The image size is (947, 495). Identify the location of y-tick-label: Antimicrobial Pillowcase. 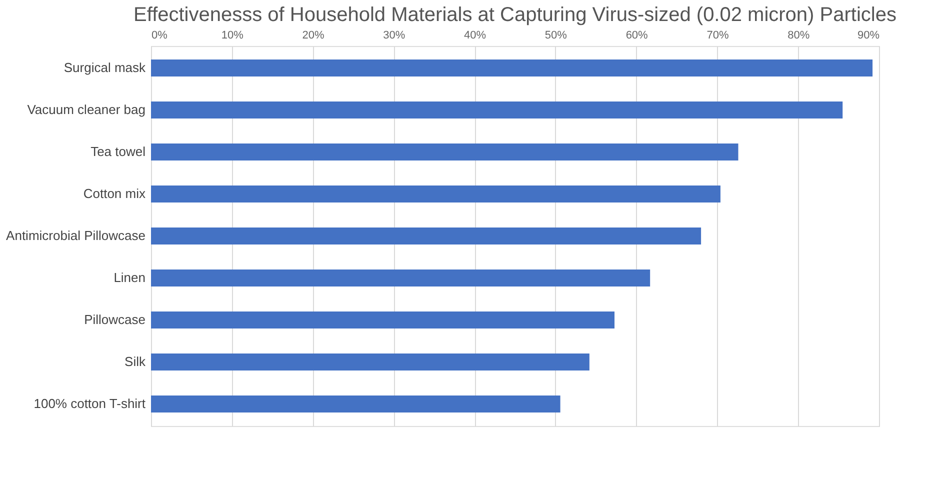
(76, 235).